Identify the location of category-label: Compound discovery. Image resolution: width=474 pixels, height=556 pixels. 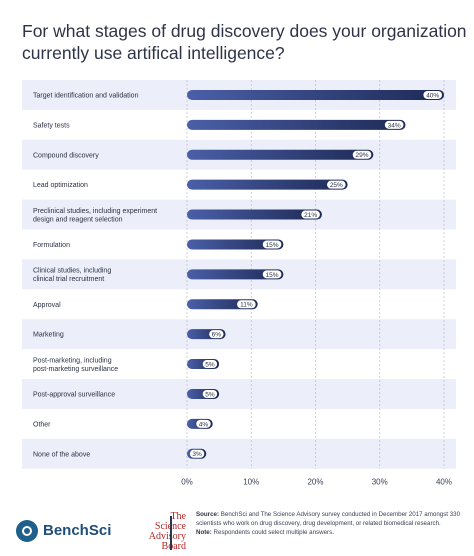
(66, 155).